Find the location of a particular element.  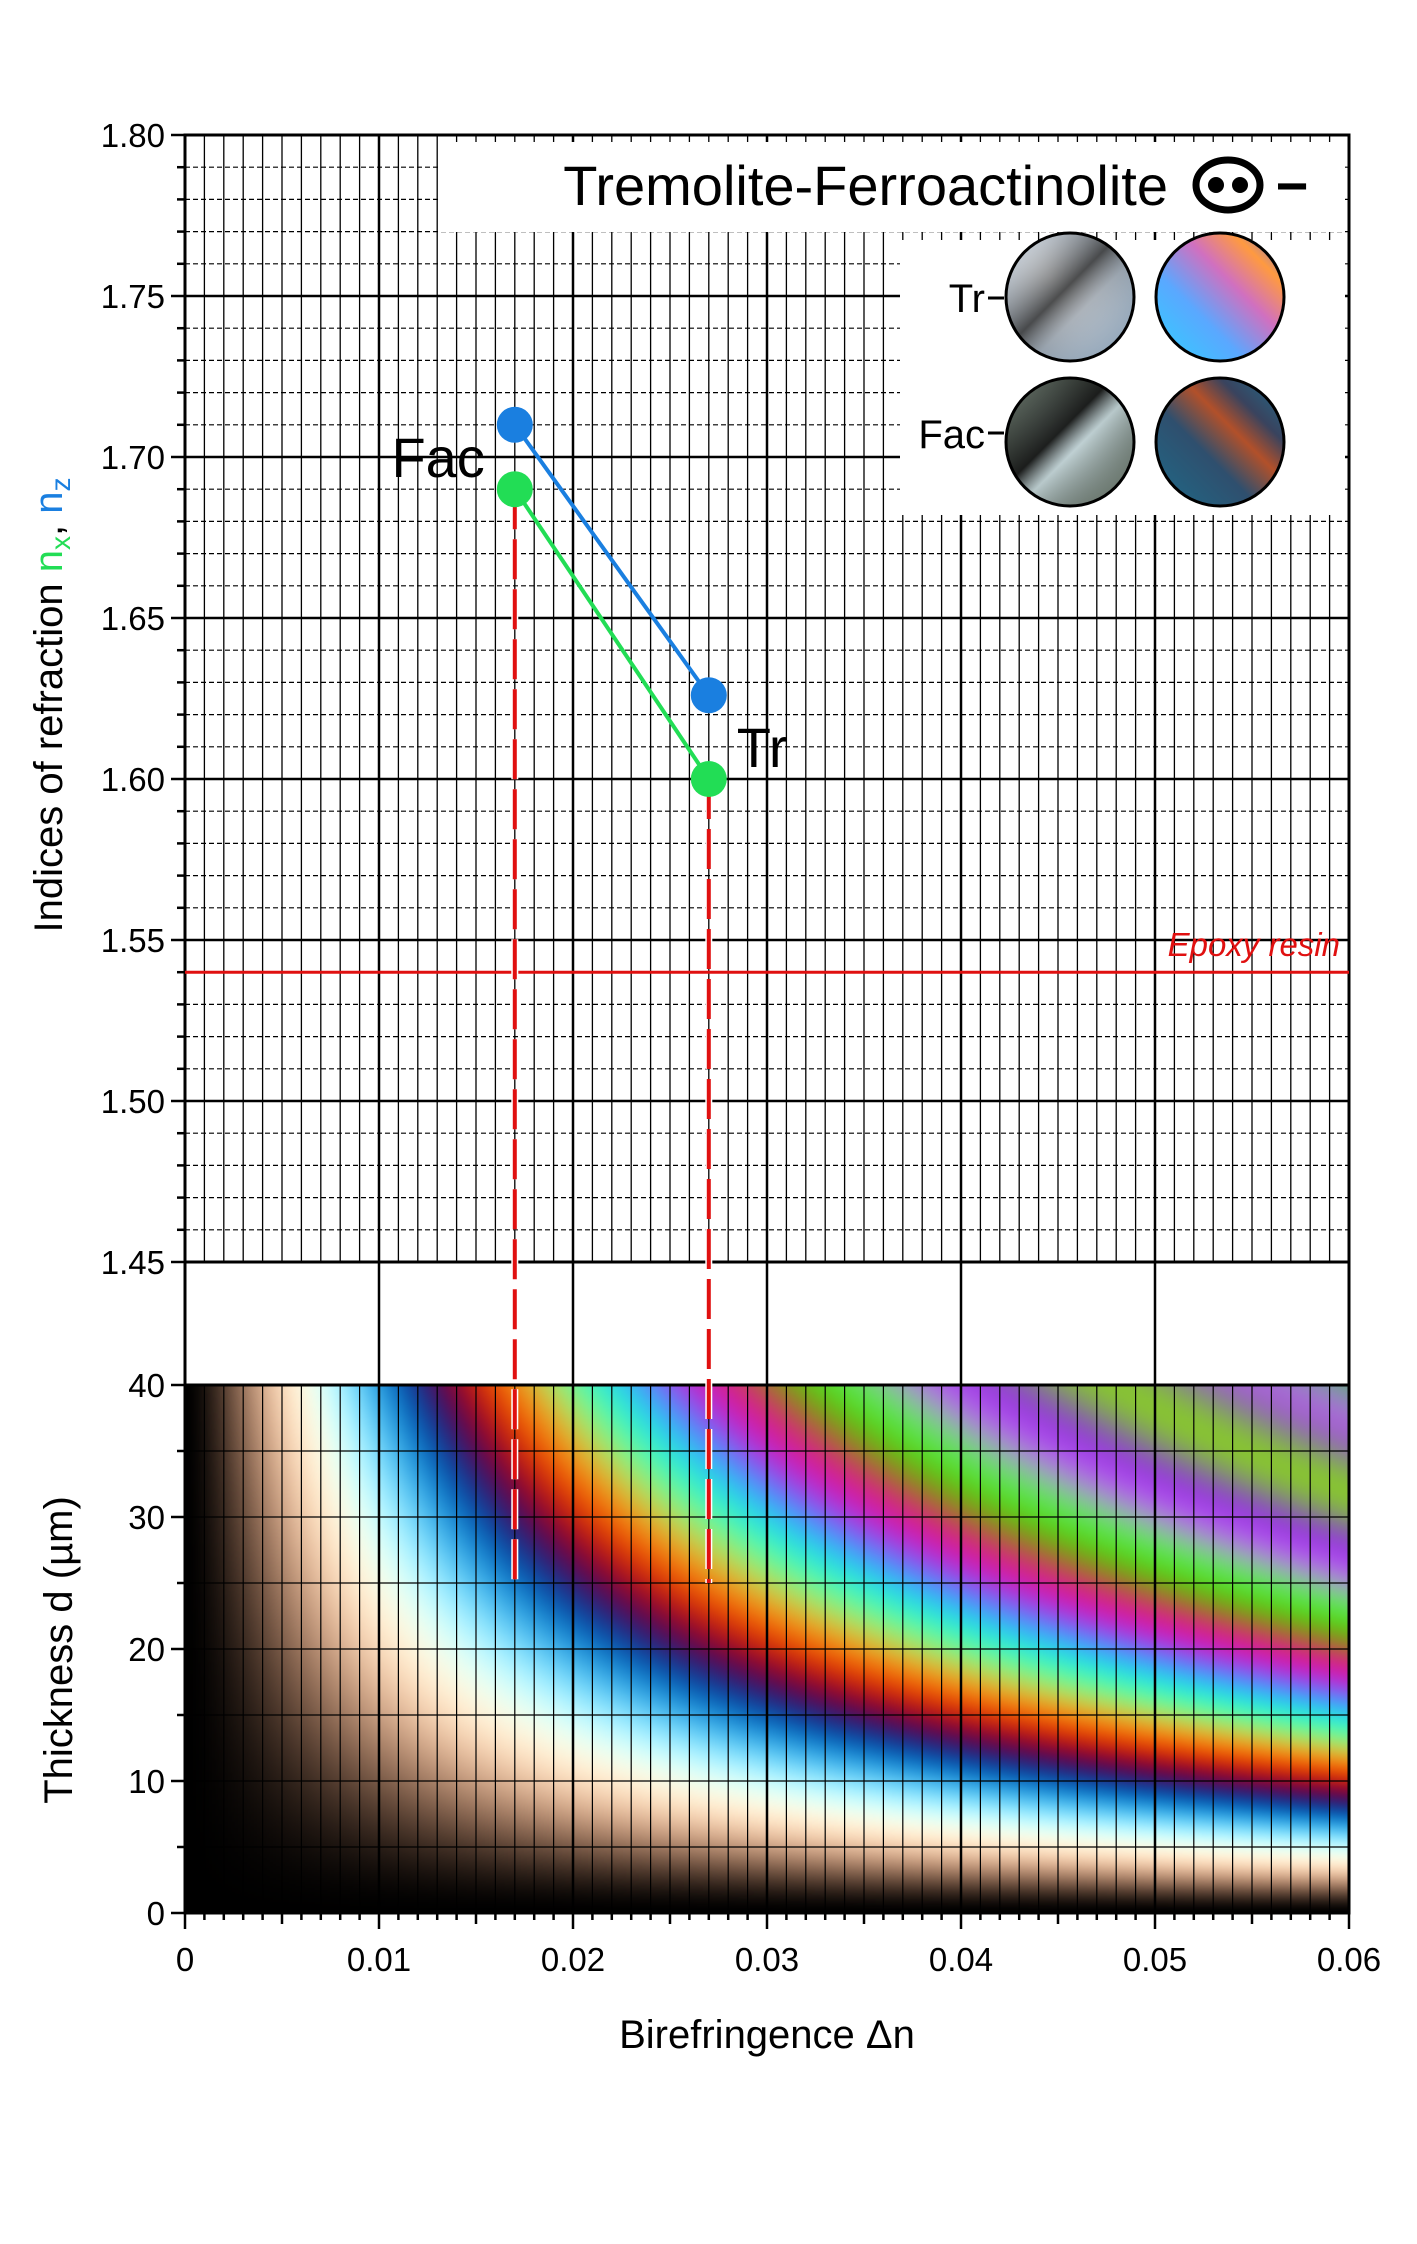

x-tick-label: 0.02 is located at coordinates (573, 1959).